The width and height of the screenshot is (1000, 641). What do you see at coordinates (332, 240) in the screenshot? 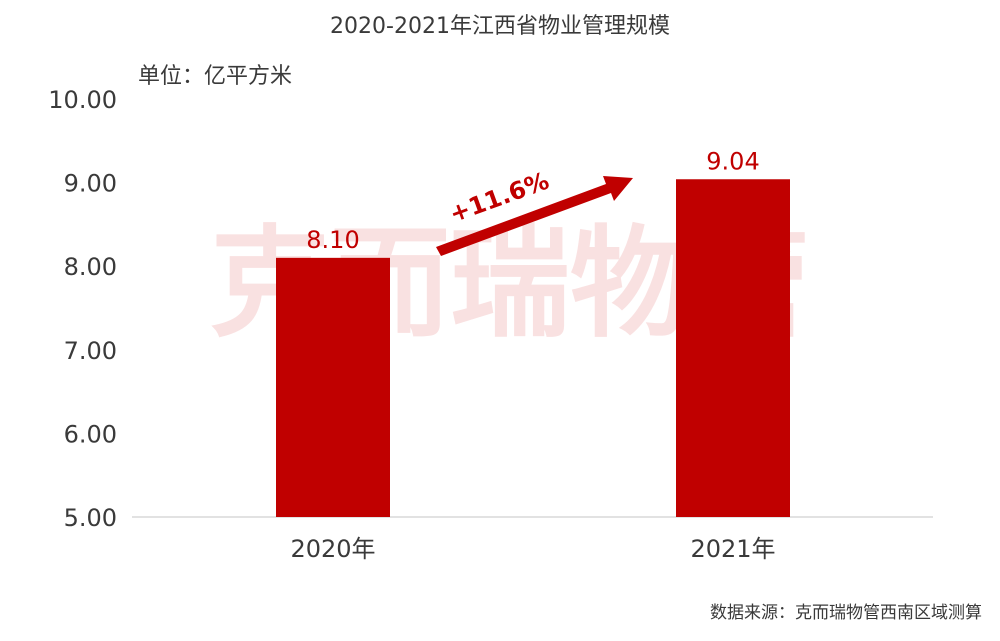
I see `bar-value-label: 8.10` at bounding box center [332, 240].